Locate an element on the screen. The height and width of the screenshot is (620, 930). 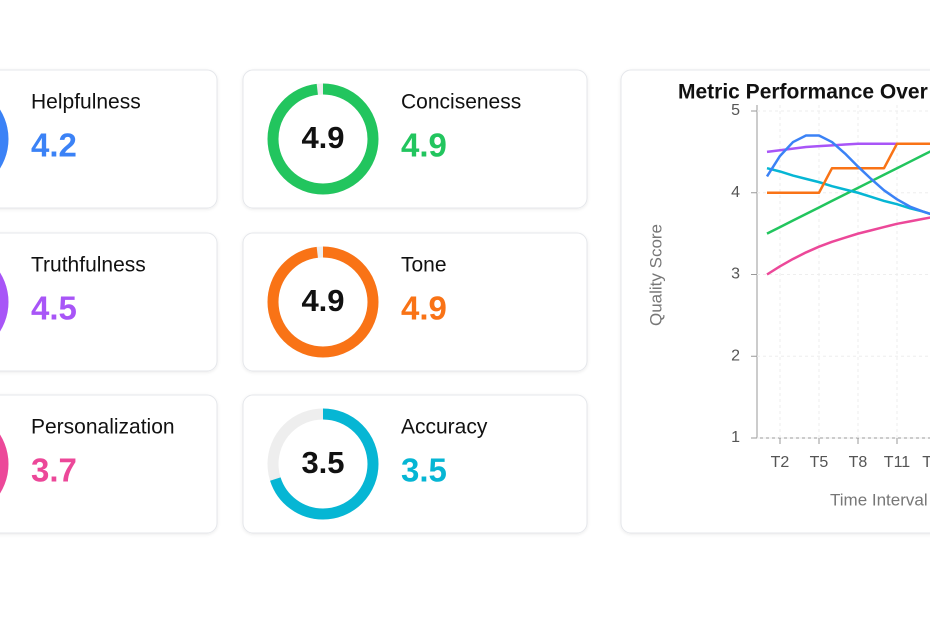
metric-label: Conciseness is located at coordinates (461, 102).